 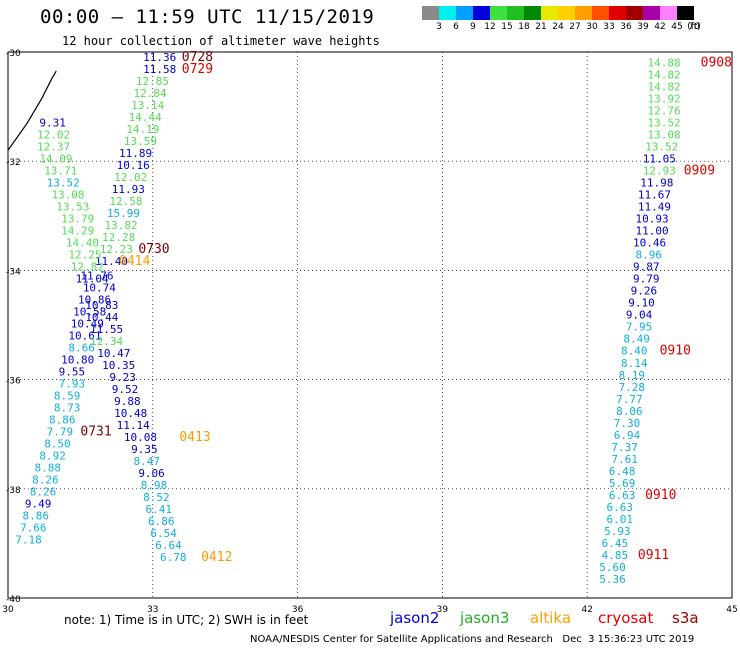 I want to click on wave-height-label: 14.09, so click(x=55, y=159).